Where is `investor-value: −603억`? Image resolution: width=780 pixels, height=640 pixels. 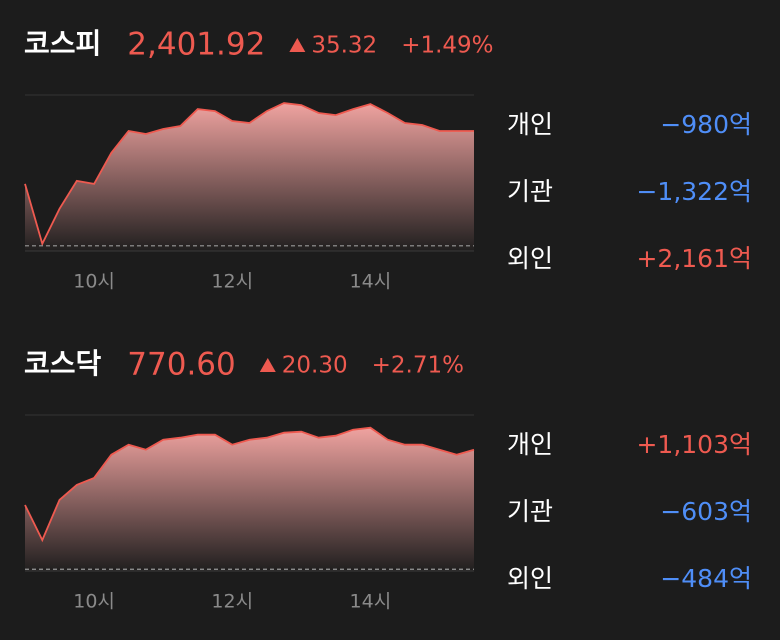
investor-value: −603억 is located at coordinates (706, 511).